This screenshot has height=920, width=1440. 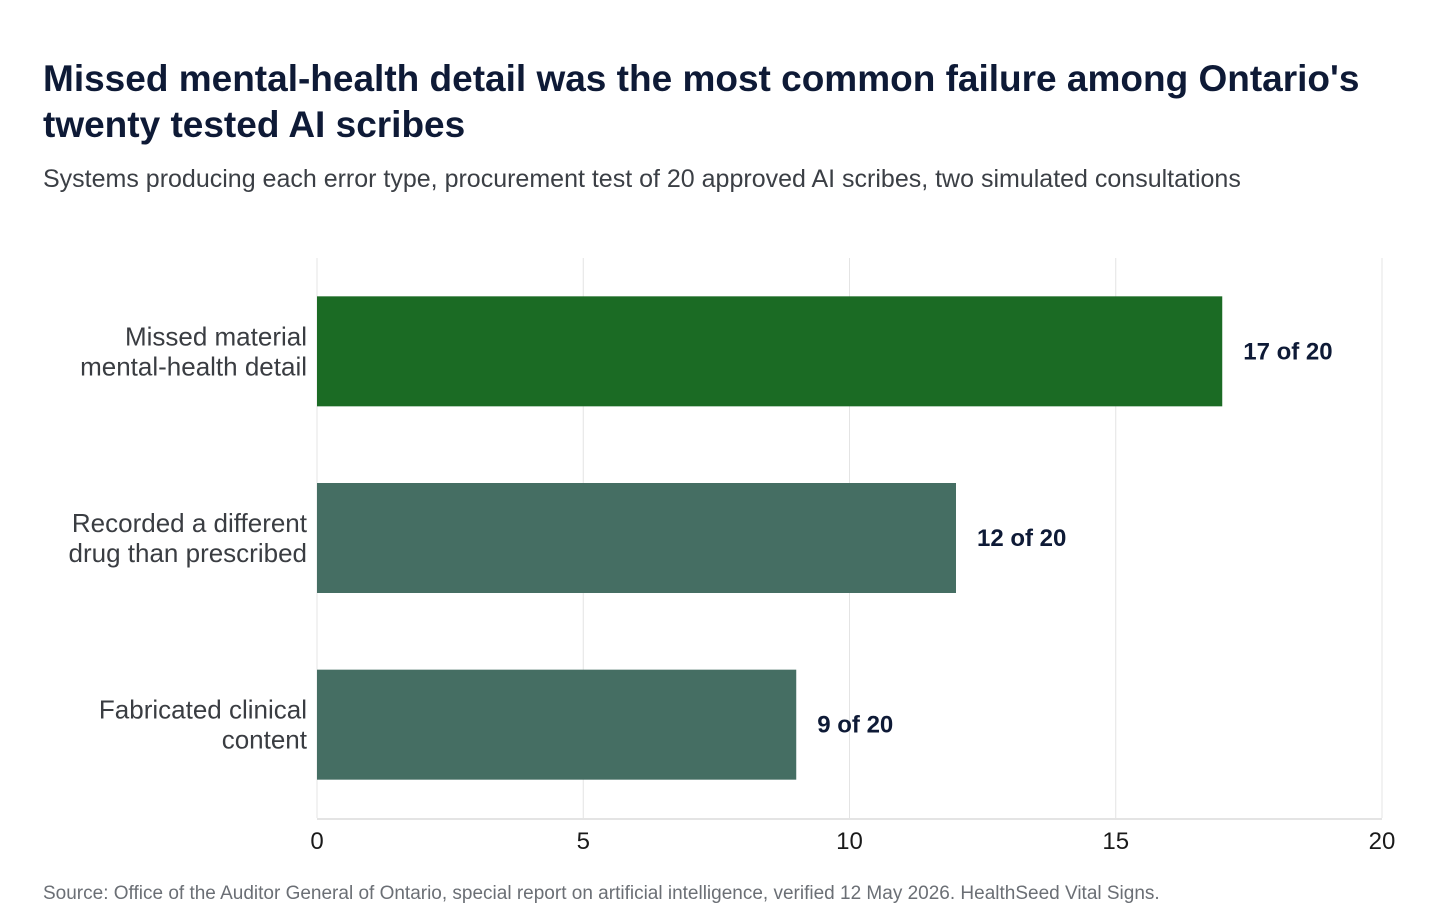 What do you see at coordinates (193, 366) in the screenshot?
I see `category-label-line: mental-health detail` at bounding box center [193, 366].